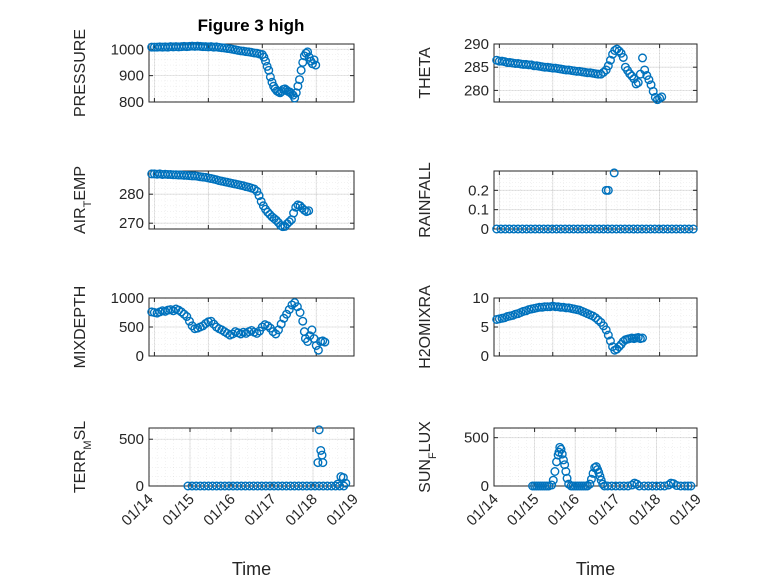 This screenshot has width=778, height=583. Describe the element at coordinates (80, 472) in the screenshot. I see `y-label-main: TERR` at that location.